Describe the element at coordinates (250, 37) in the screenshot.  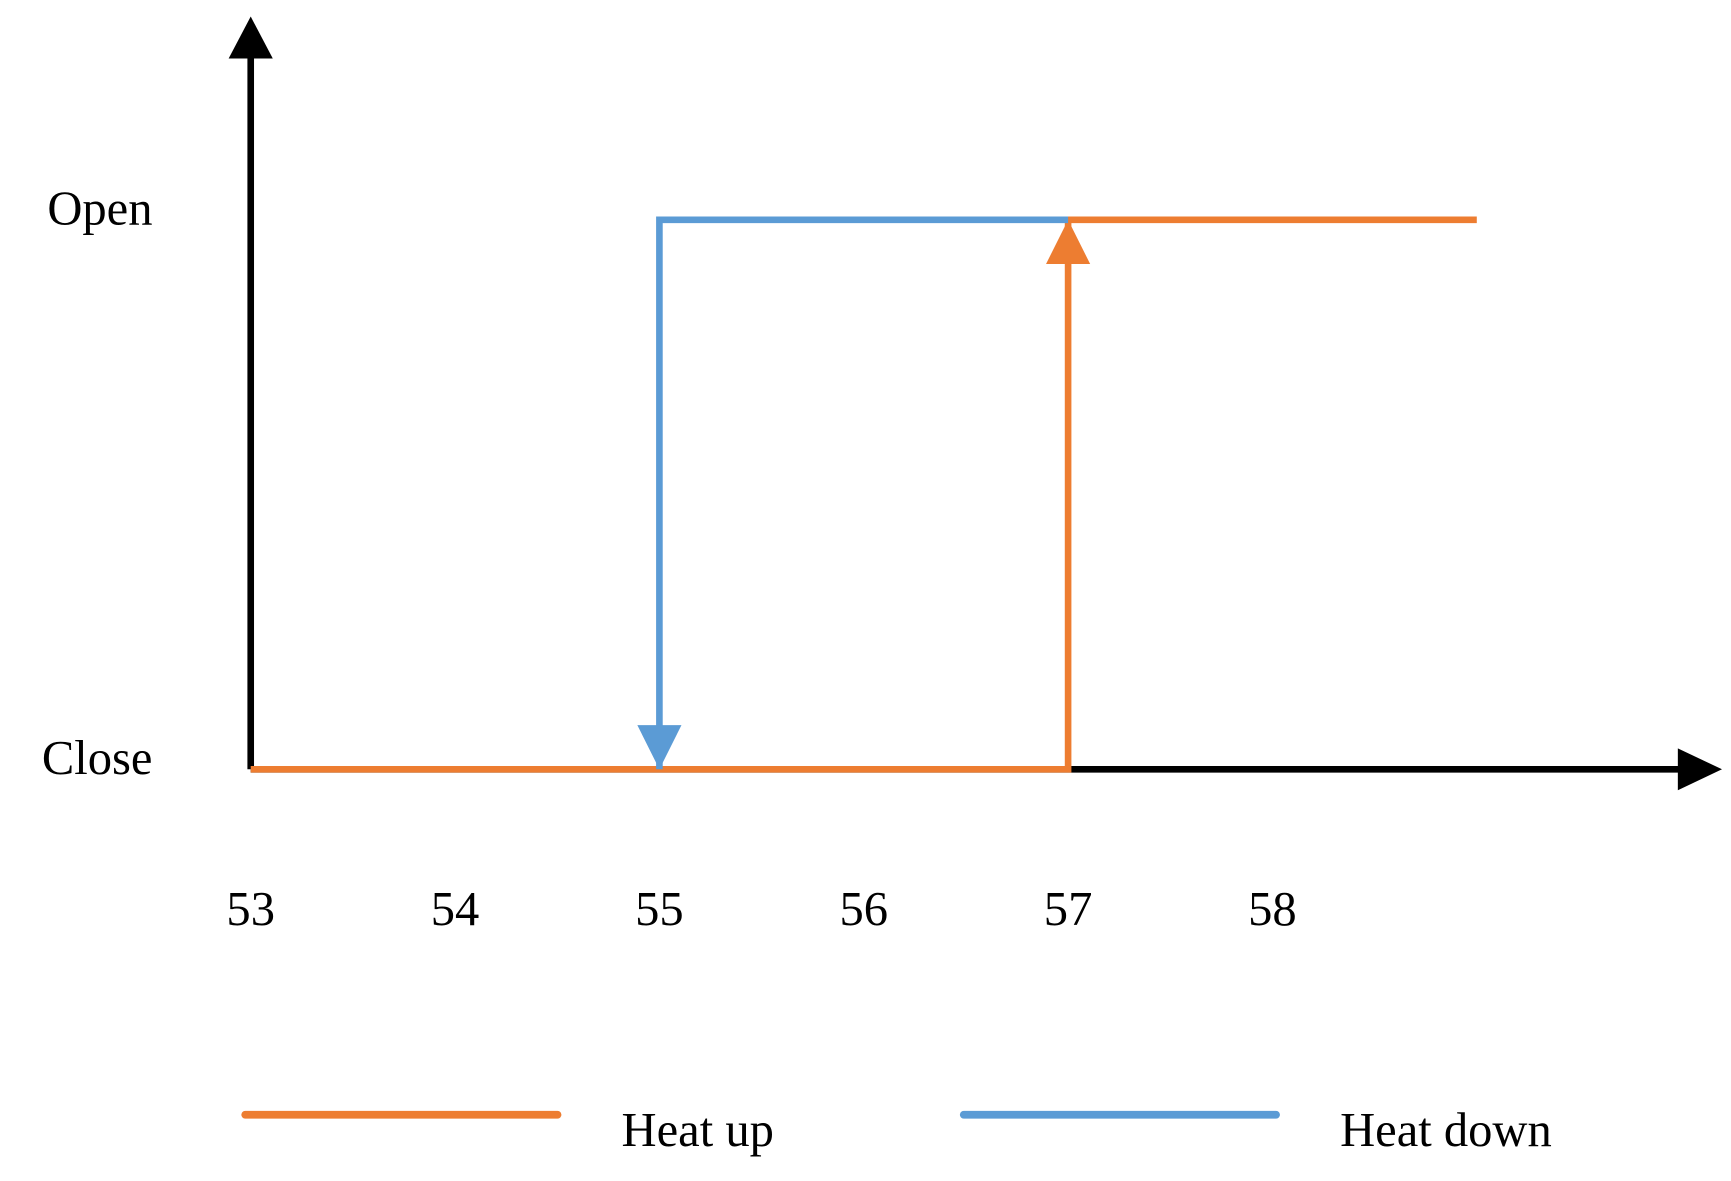
I see `y-axis-arrow` at that location.